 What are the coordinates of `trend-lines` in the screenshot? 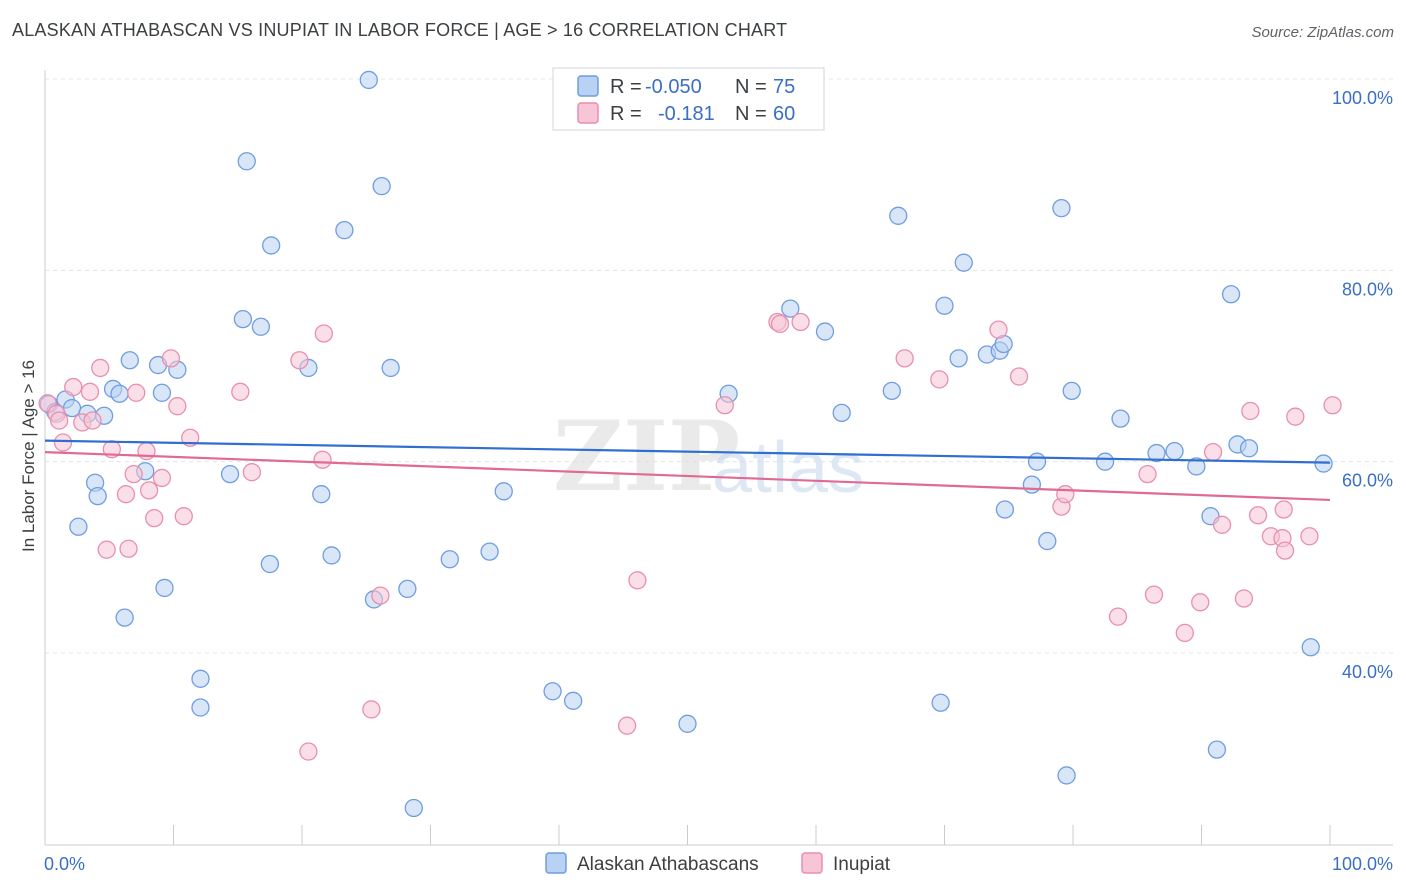 It's located at (687, 470).